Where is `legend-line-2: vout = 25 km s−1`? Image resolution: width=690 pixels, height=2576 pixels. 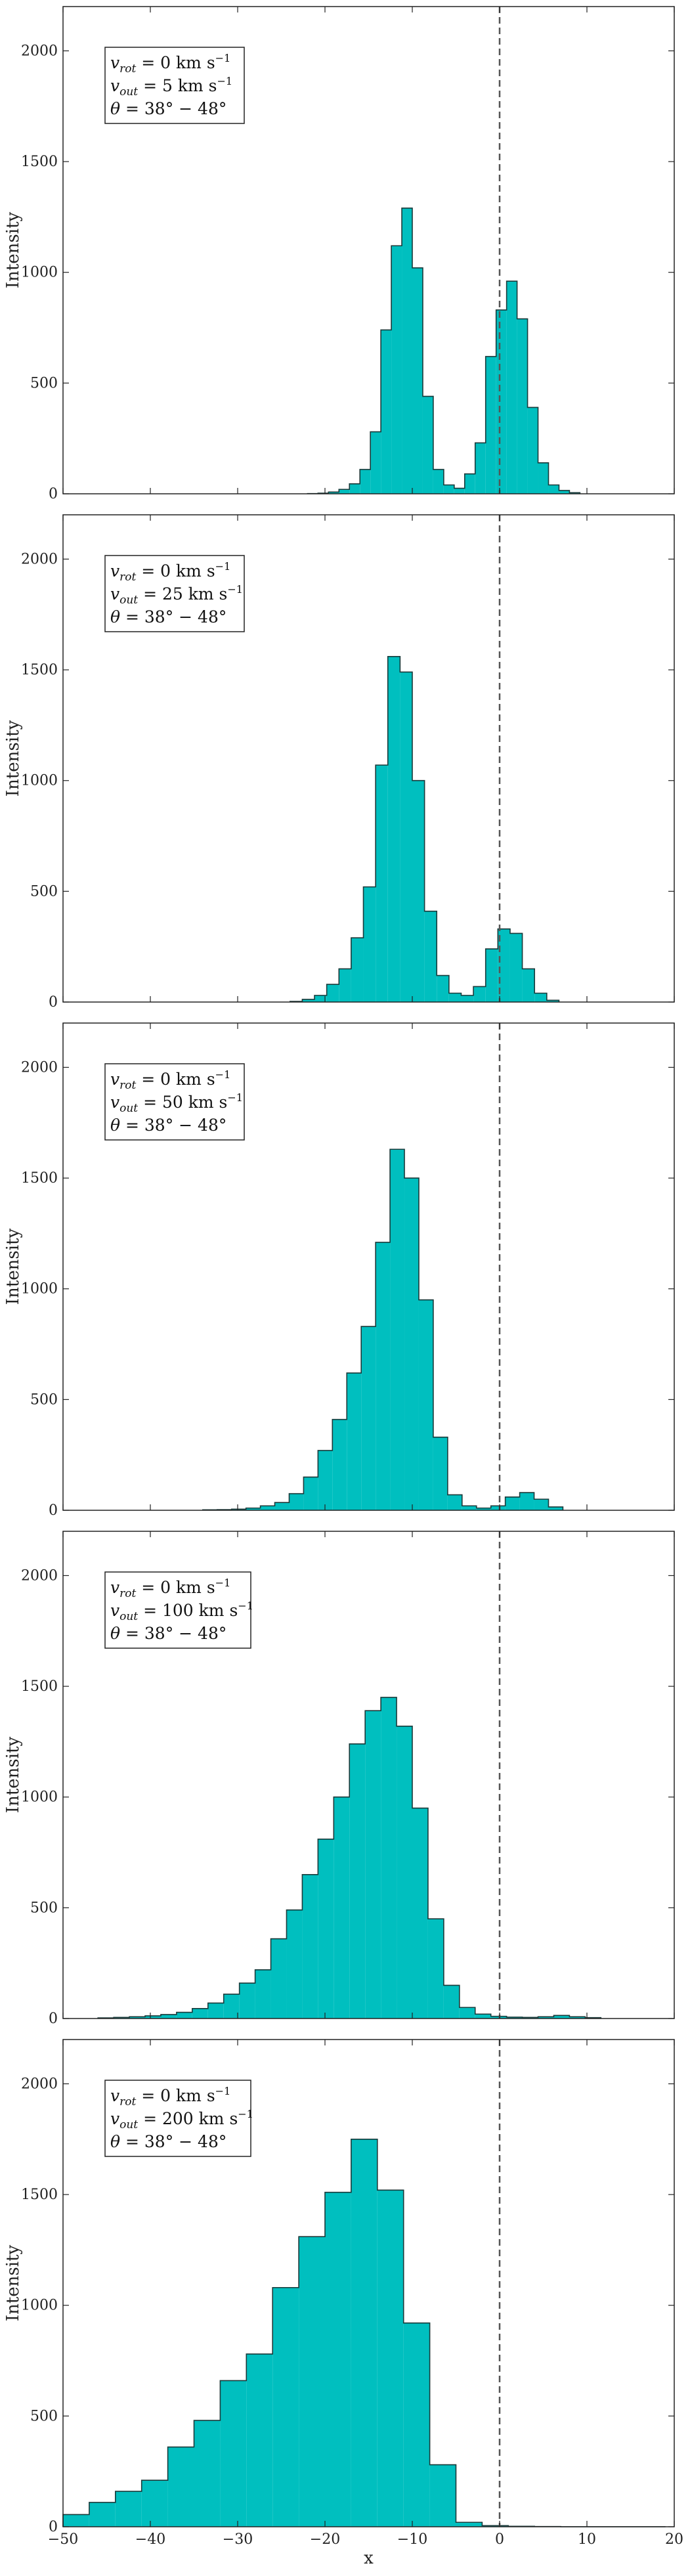
legend-line-2: vout = 25 km s−1 is located at coordinates (176, 595).